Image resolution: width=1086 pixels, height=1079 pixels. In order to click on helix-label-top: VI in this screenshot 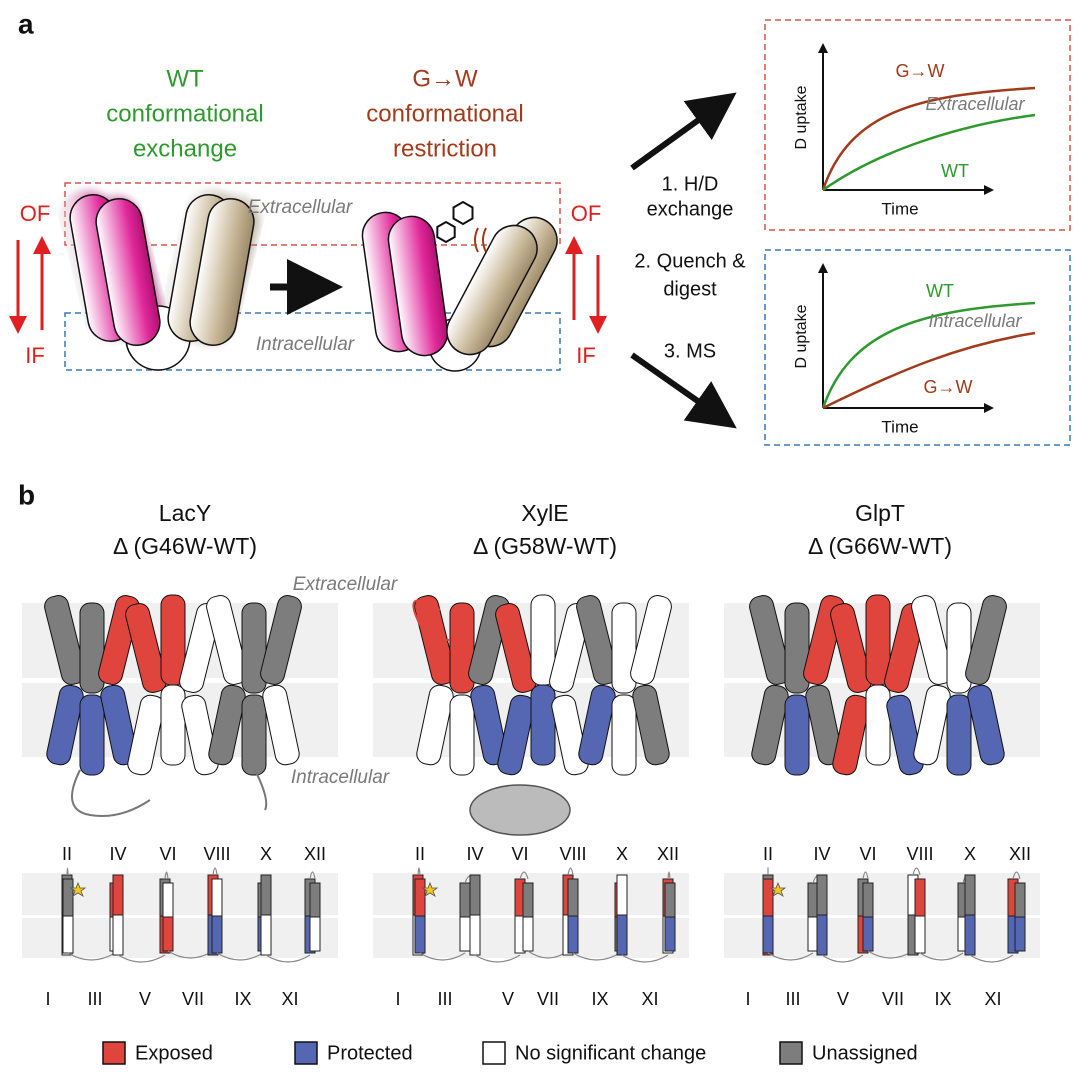, I will do `click(519, 854)`.